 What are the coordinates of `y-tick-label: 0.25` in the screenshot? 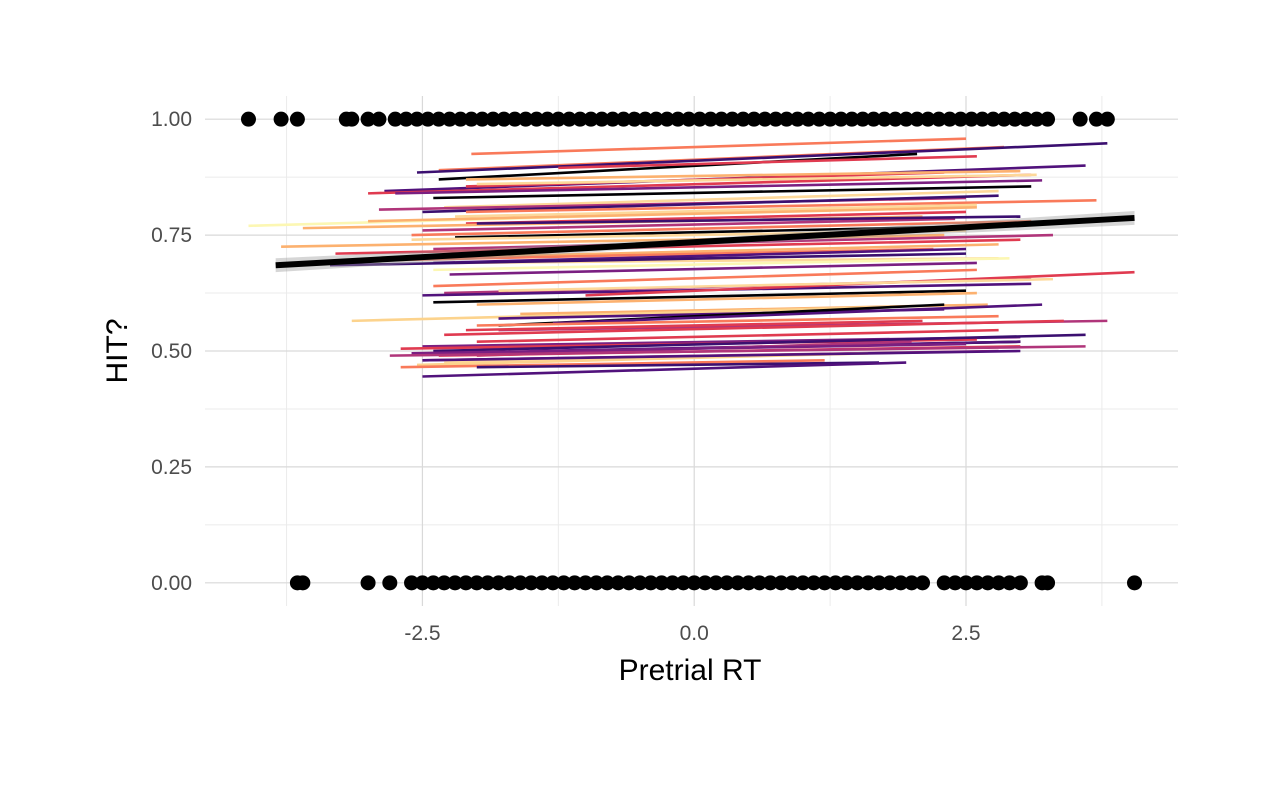 It's located at (171, 467).